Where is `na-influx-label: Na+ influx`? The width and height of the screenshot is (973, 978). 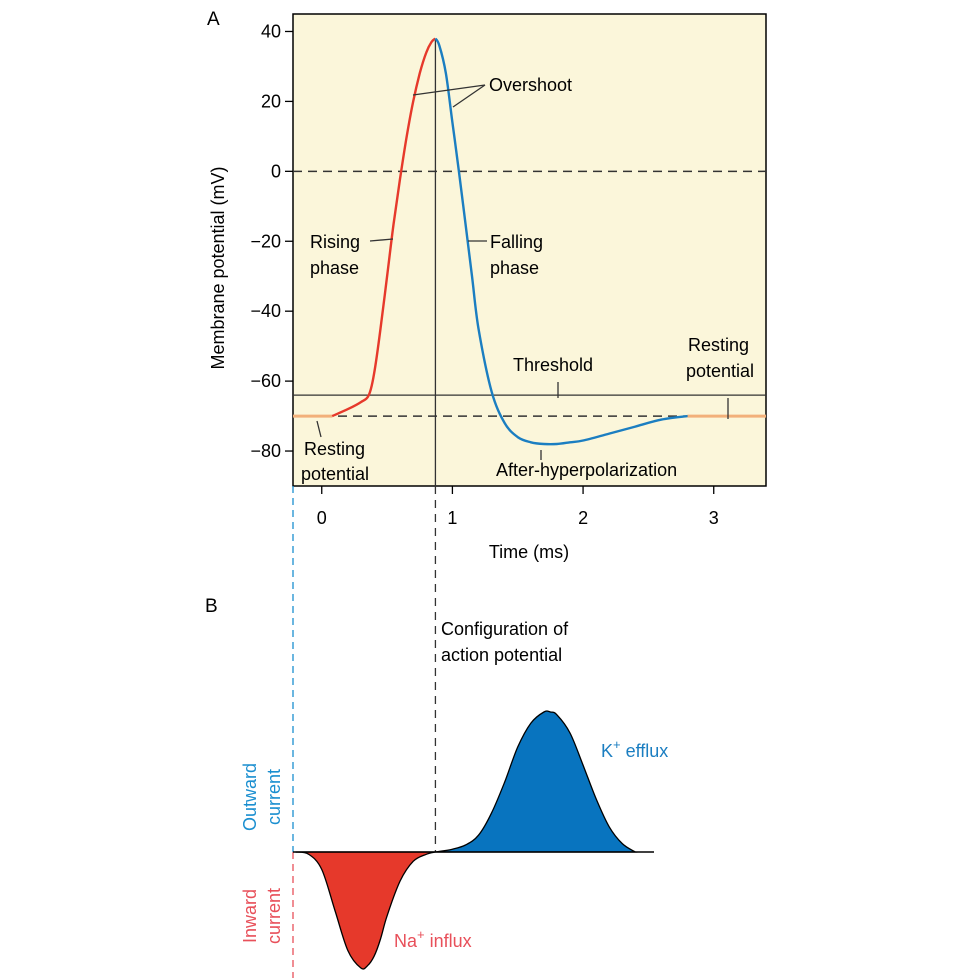
na-influx-label: Na+ influx is located at coordinates (433, 939).